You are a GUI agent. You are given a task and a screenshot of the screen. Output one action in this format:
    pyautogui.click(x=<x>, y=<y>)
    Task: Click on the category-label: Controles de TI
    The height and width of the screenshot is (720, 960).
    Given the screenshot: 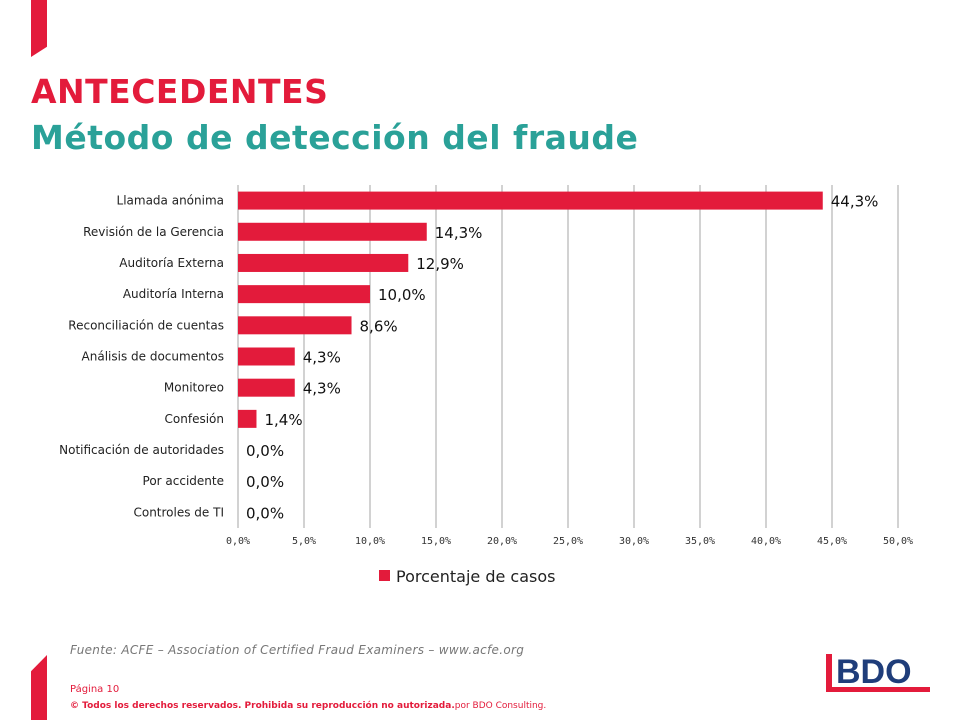 What is the action you would take?
    pyautogui.click(x=178, y=512)
    